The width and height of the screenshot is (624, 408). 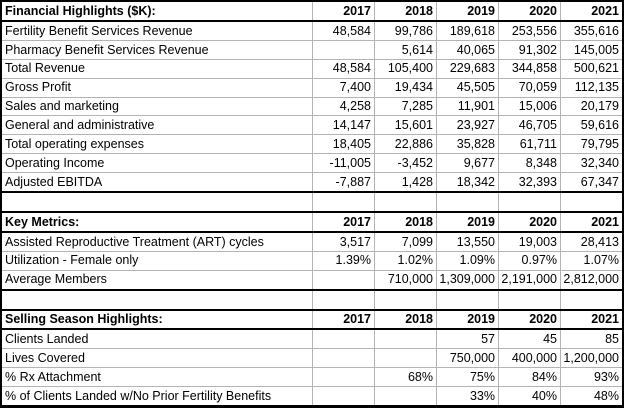 I want to click on value-cell: 1.09%, so click(x=467, y=260).